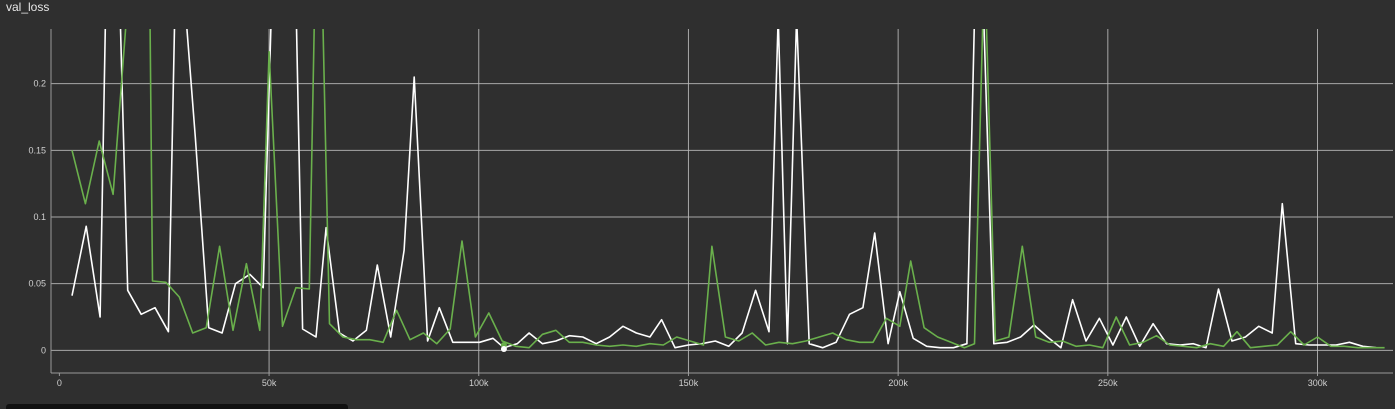 This screenshot has height=409, width=1395. I want to click on hover-markers, so click(503, 347).